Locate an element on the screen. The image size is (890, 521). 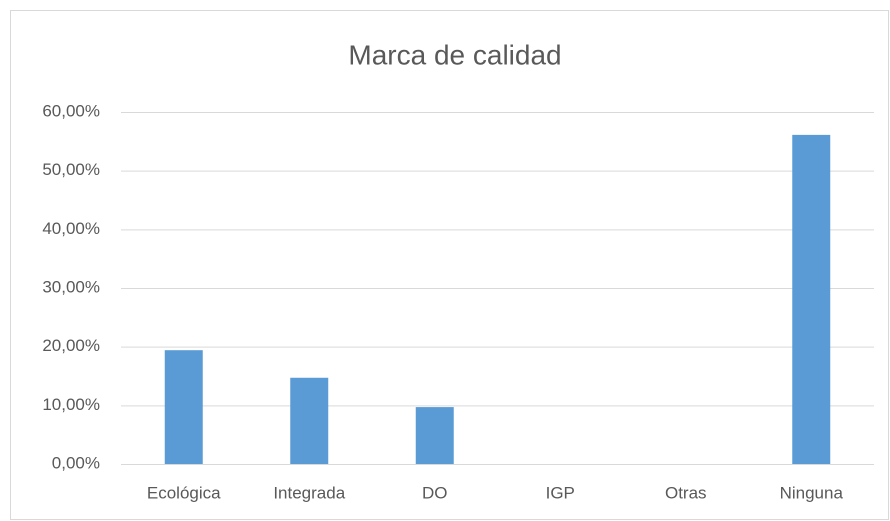
chart-title: Marca de calidad is located at coordinates (454, 54).